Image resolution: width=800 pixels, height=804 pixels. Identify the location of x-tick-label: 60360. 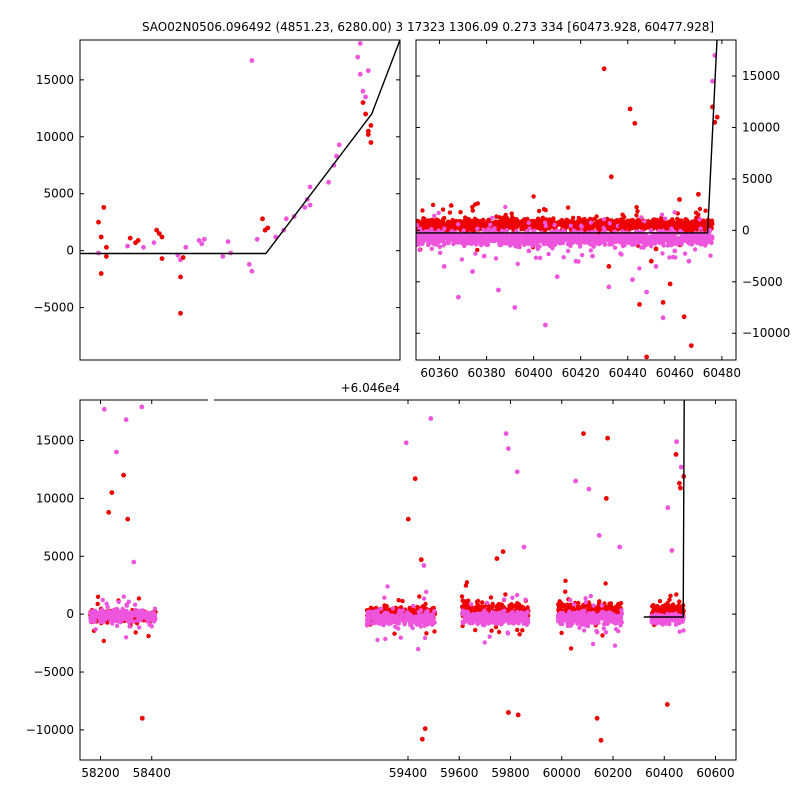
(439, 373).